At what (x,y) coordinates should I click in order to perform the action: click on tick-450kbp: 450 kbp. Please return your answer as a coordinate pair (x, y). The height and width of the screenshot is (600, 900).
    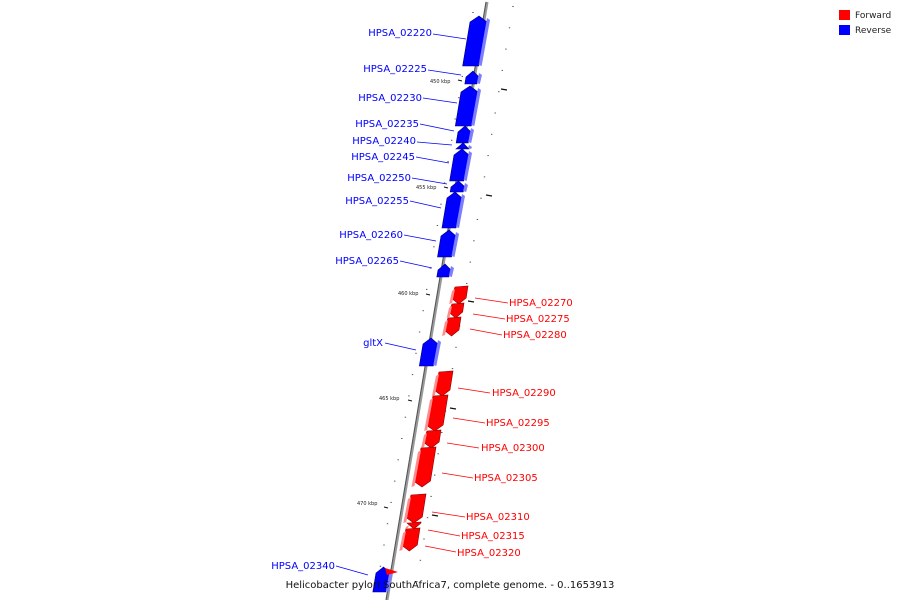
    Looking at the image, I should click on (469, 85).